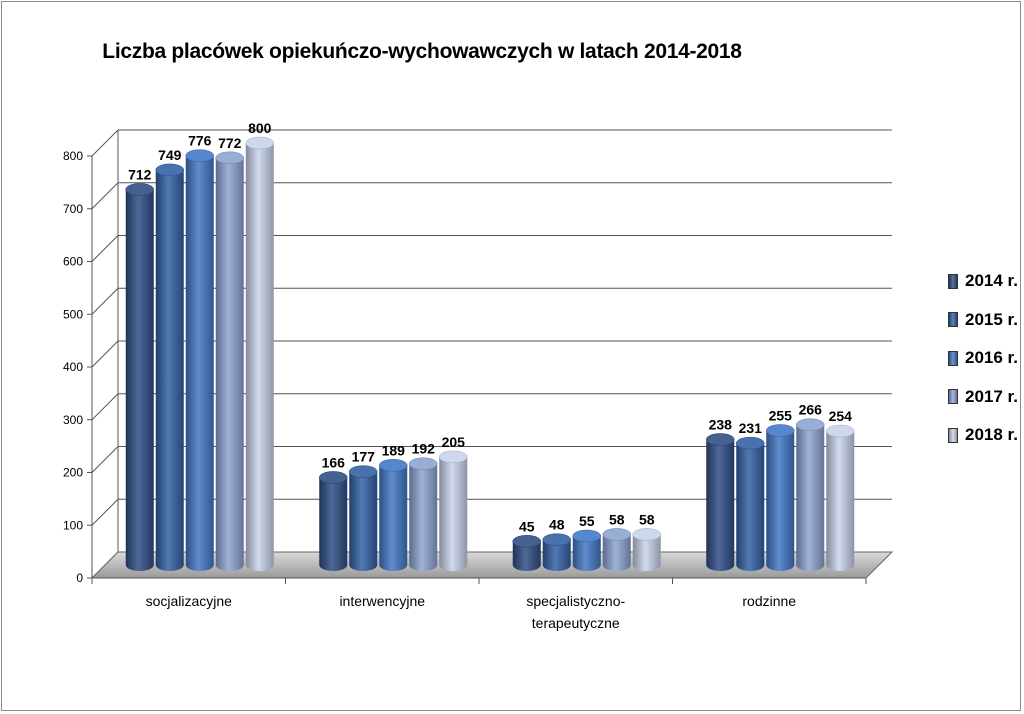 The width and height of the screenshot is (1024, 714). Describe the element at coordinates (454, 442) in the screenshot. I see `data-label: 205` at that location.